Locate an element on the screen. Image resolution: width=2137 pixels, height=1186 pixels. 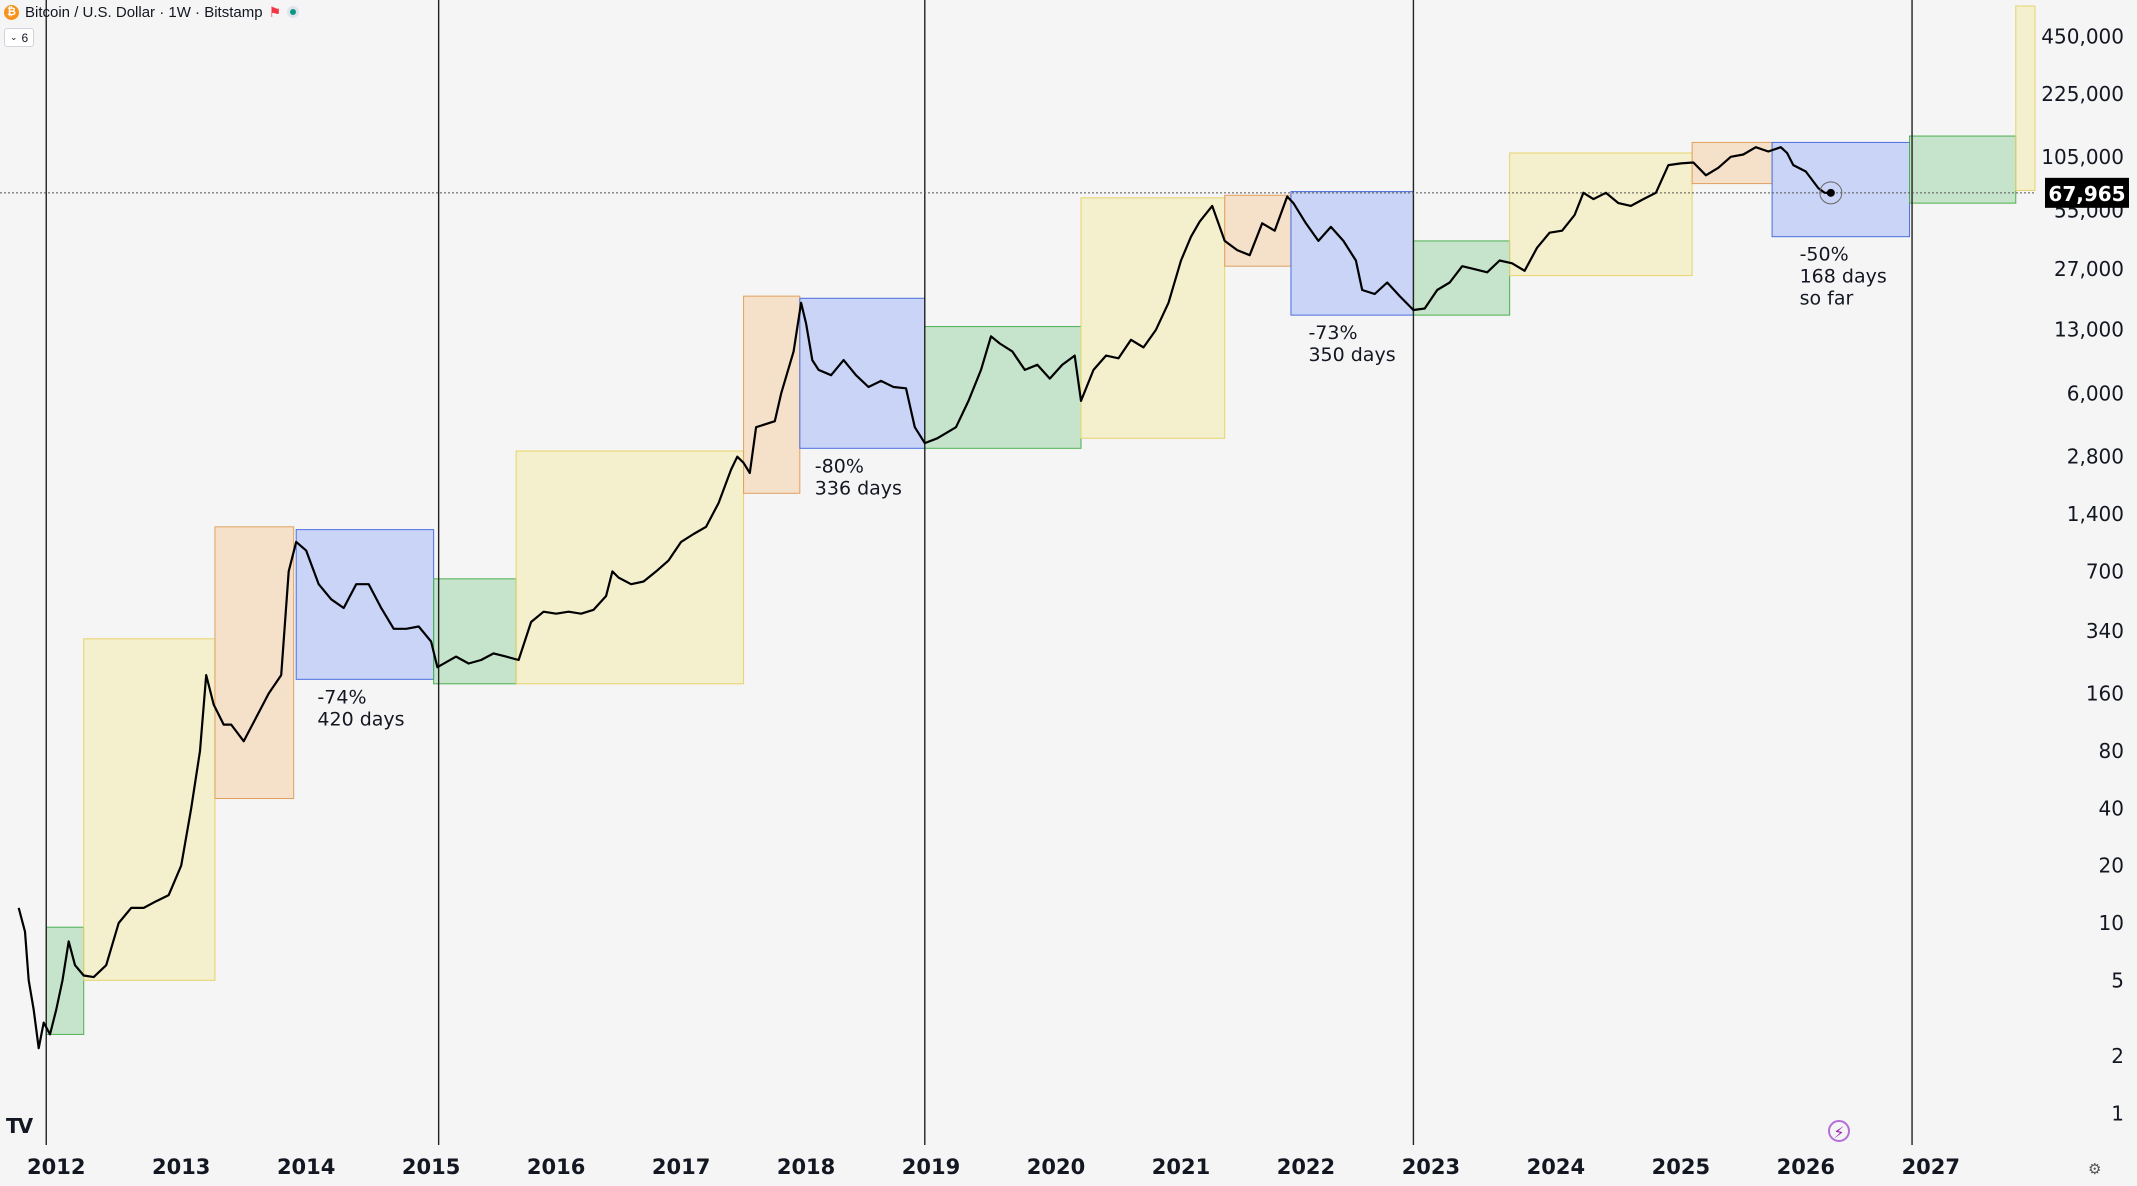
symbol-title: Bitcoin / U.S. Dollar · 1W · Bitstamp is located at coordinates (144, 12).